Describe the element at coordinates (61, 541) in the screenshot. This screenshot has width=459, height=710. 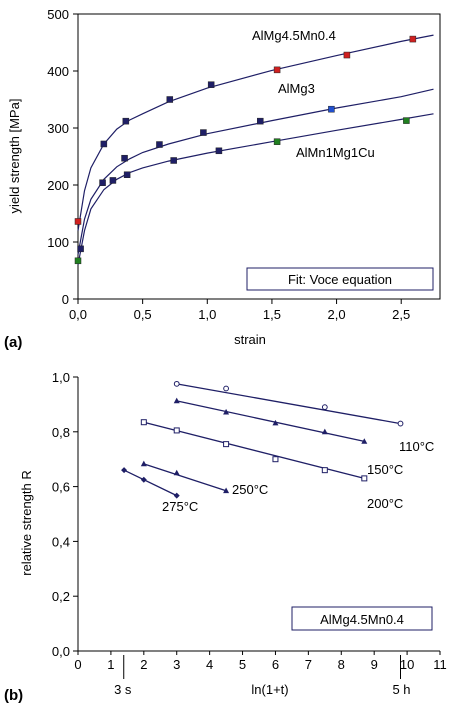
I see `panel-b-y-tick-label: 0,4` at that location.